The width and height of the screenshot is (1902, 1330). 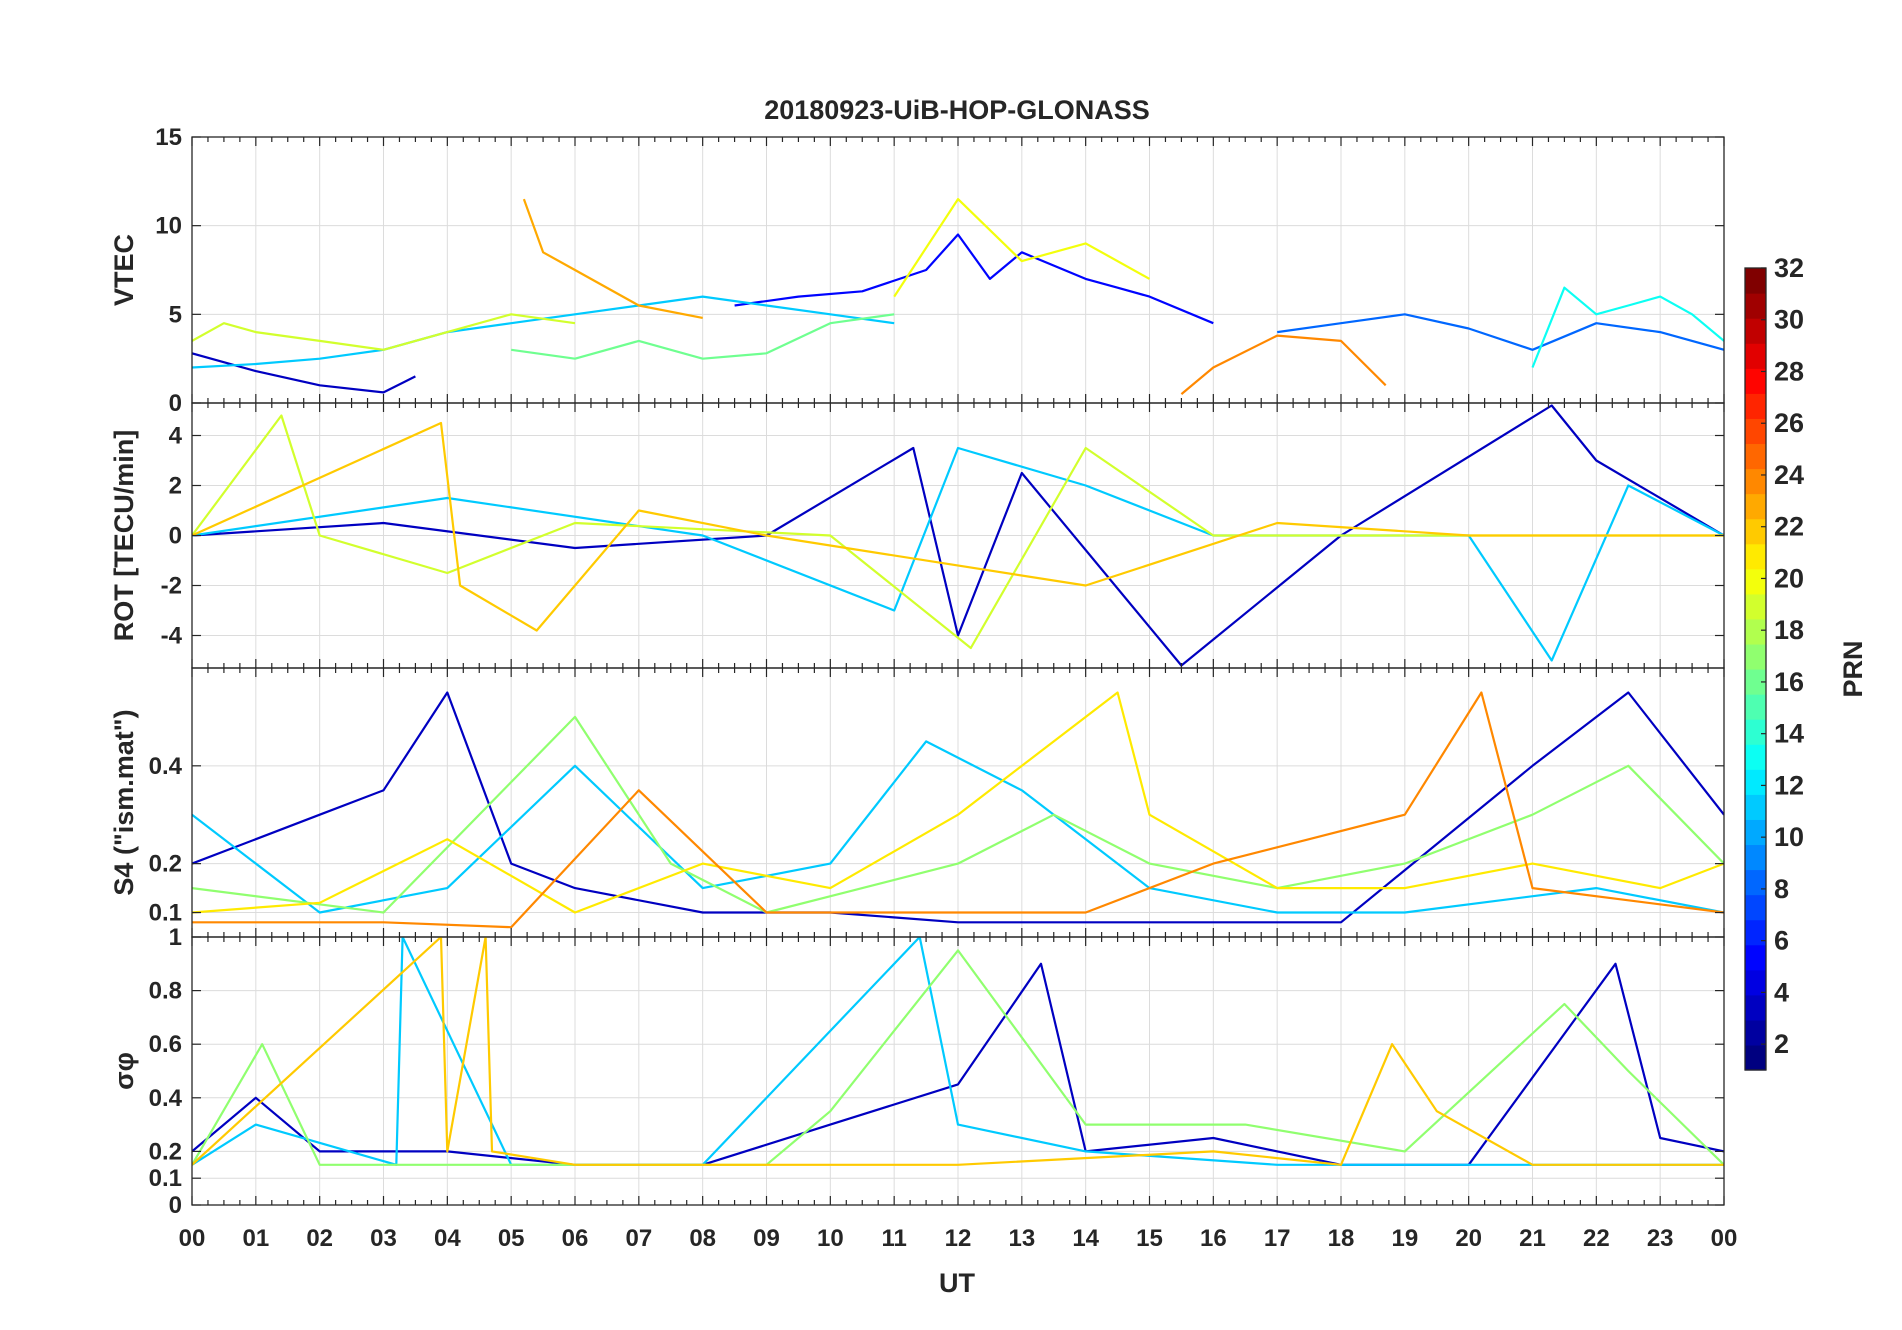 What do you see at coordinates (638, 1238) in the screenshot?
I see `x-tick-label: 07` at bounding box center [638, 1238].